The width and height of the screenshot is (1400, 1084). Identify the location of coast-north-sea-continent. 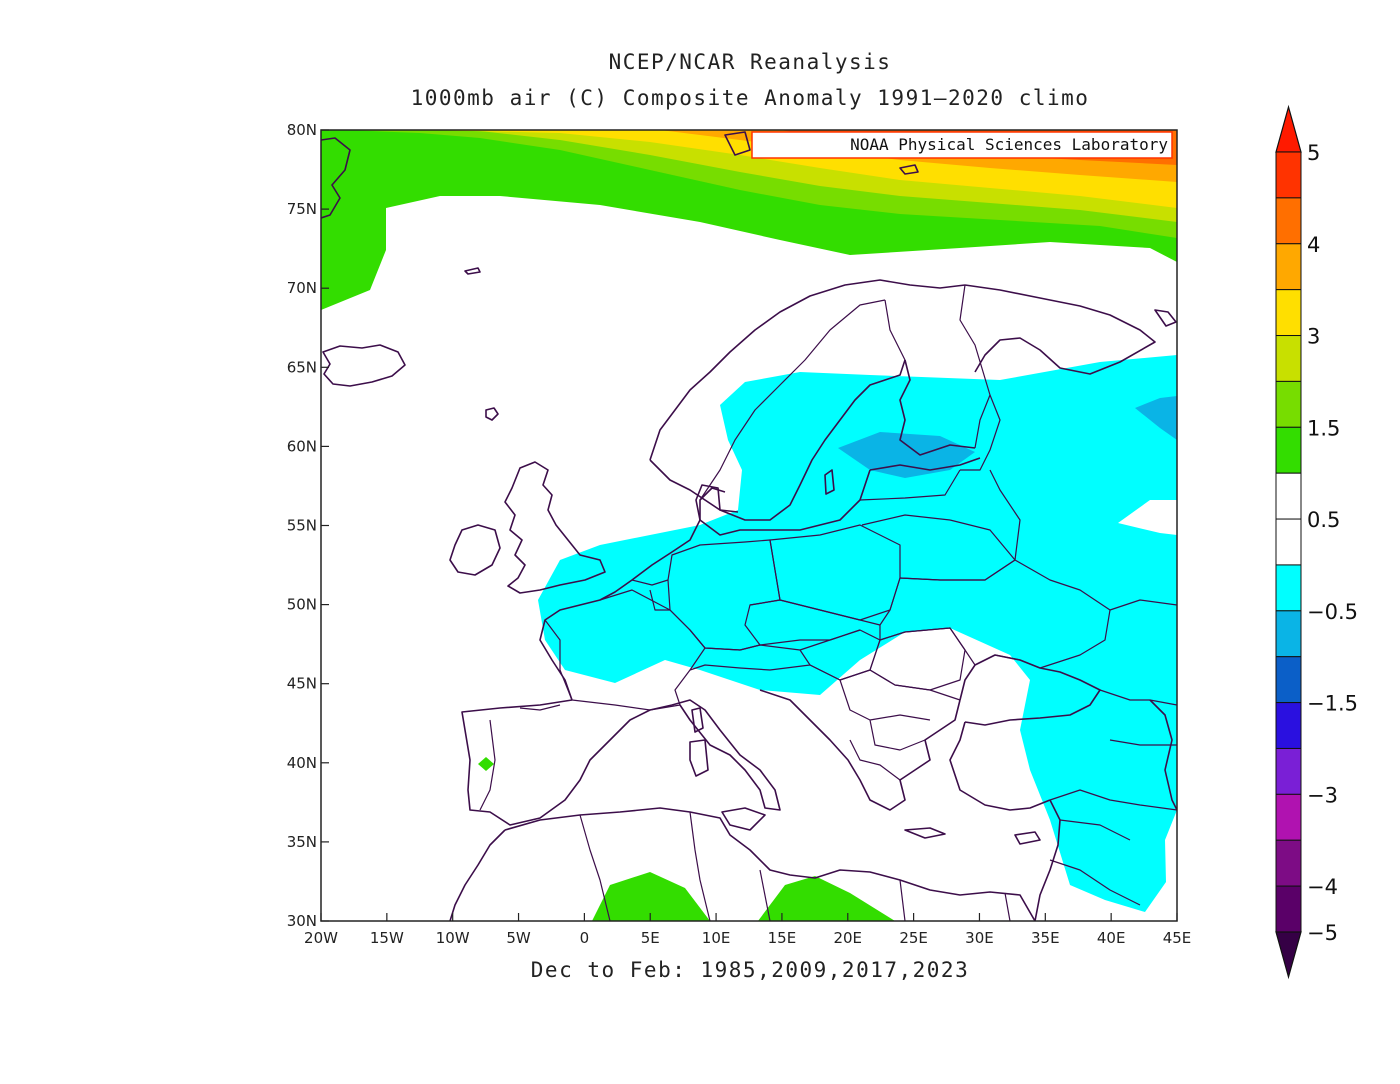
(620, 610).